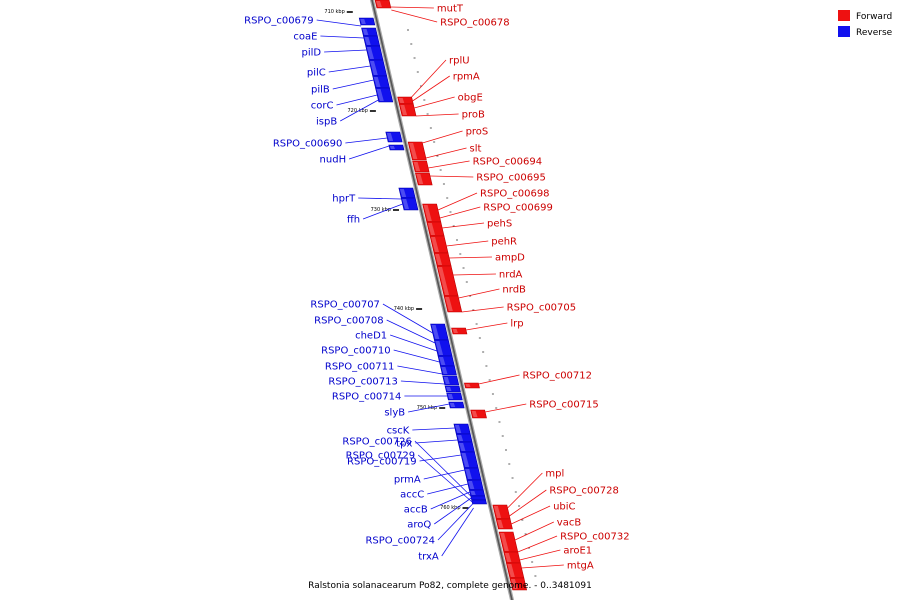 This screenshot has height=600, width=900. Describe the element at coordinates (398, 431) in the screenshot. I see `gene-label-csck: cscK` at that location.